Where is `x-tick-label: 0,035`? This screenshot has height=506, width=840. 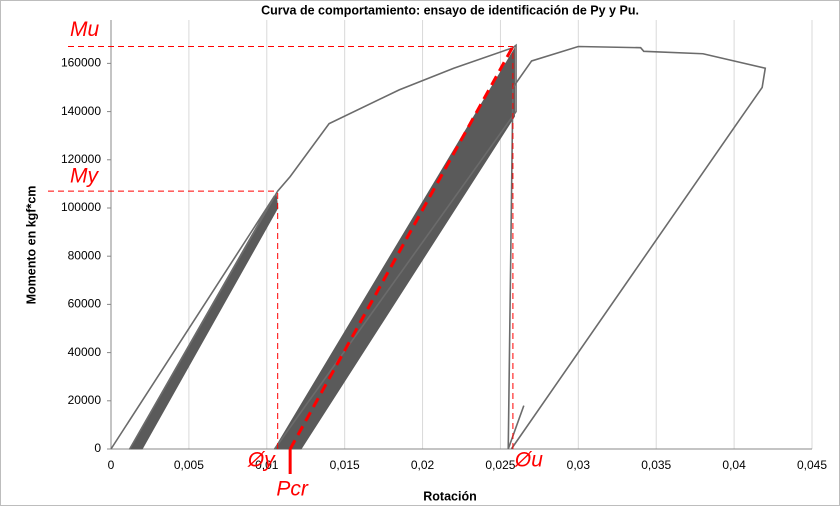 x-tick-label: 0,035 is located at coordinates (656, 465).